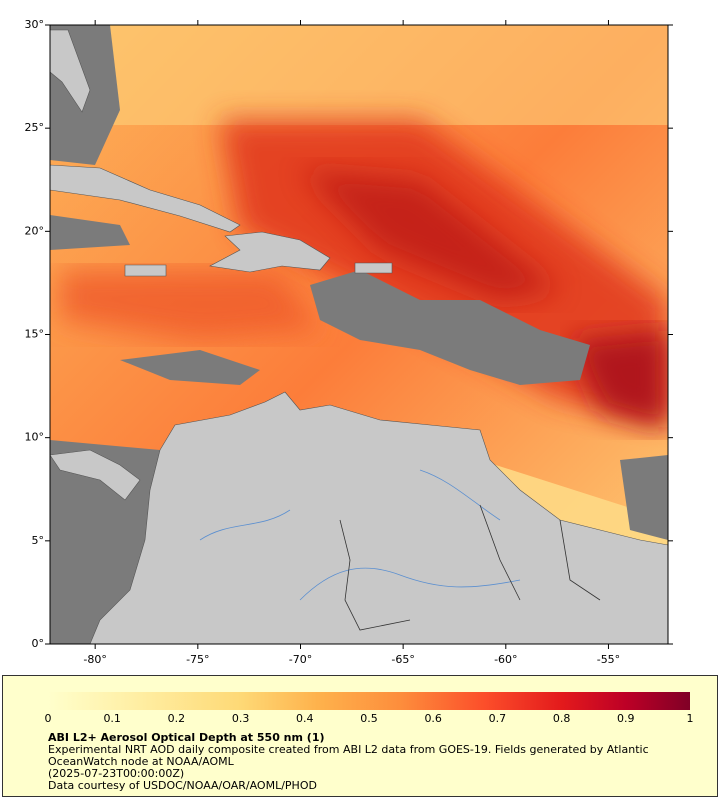 The height and width of the screenshot is (800, 720). Describe the element at coordinates (369, 701) in the screenshot. I see `colorbar` at that location.